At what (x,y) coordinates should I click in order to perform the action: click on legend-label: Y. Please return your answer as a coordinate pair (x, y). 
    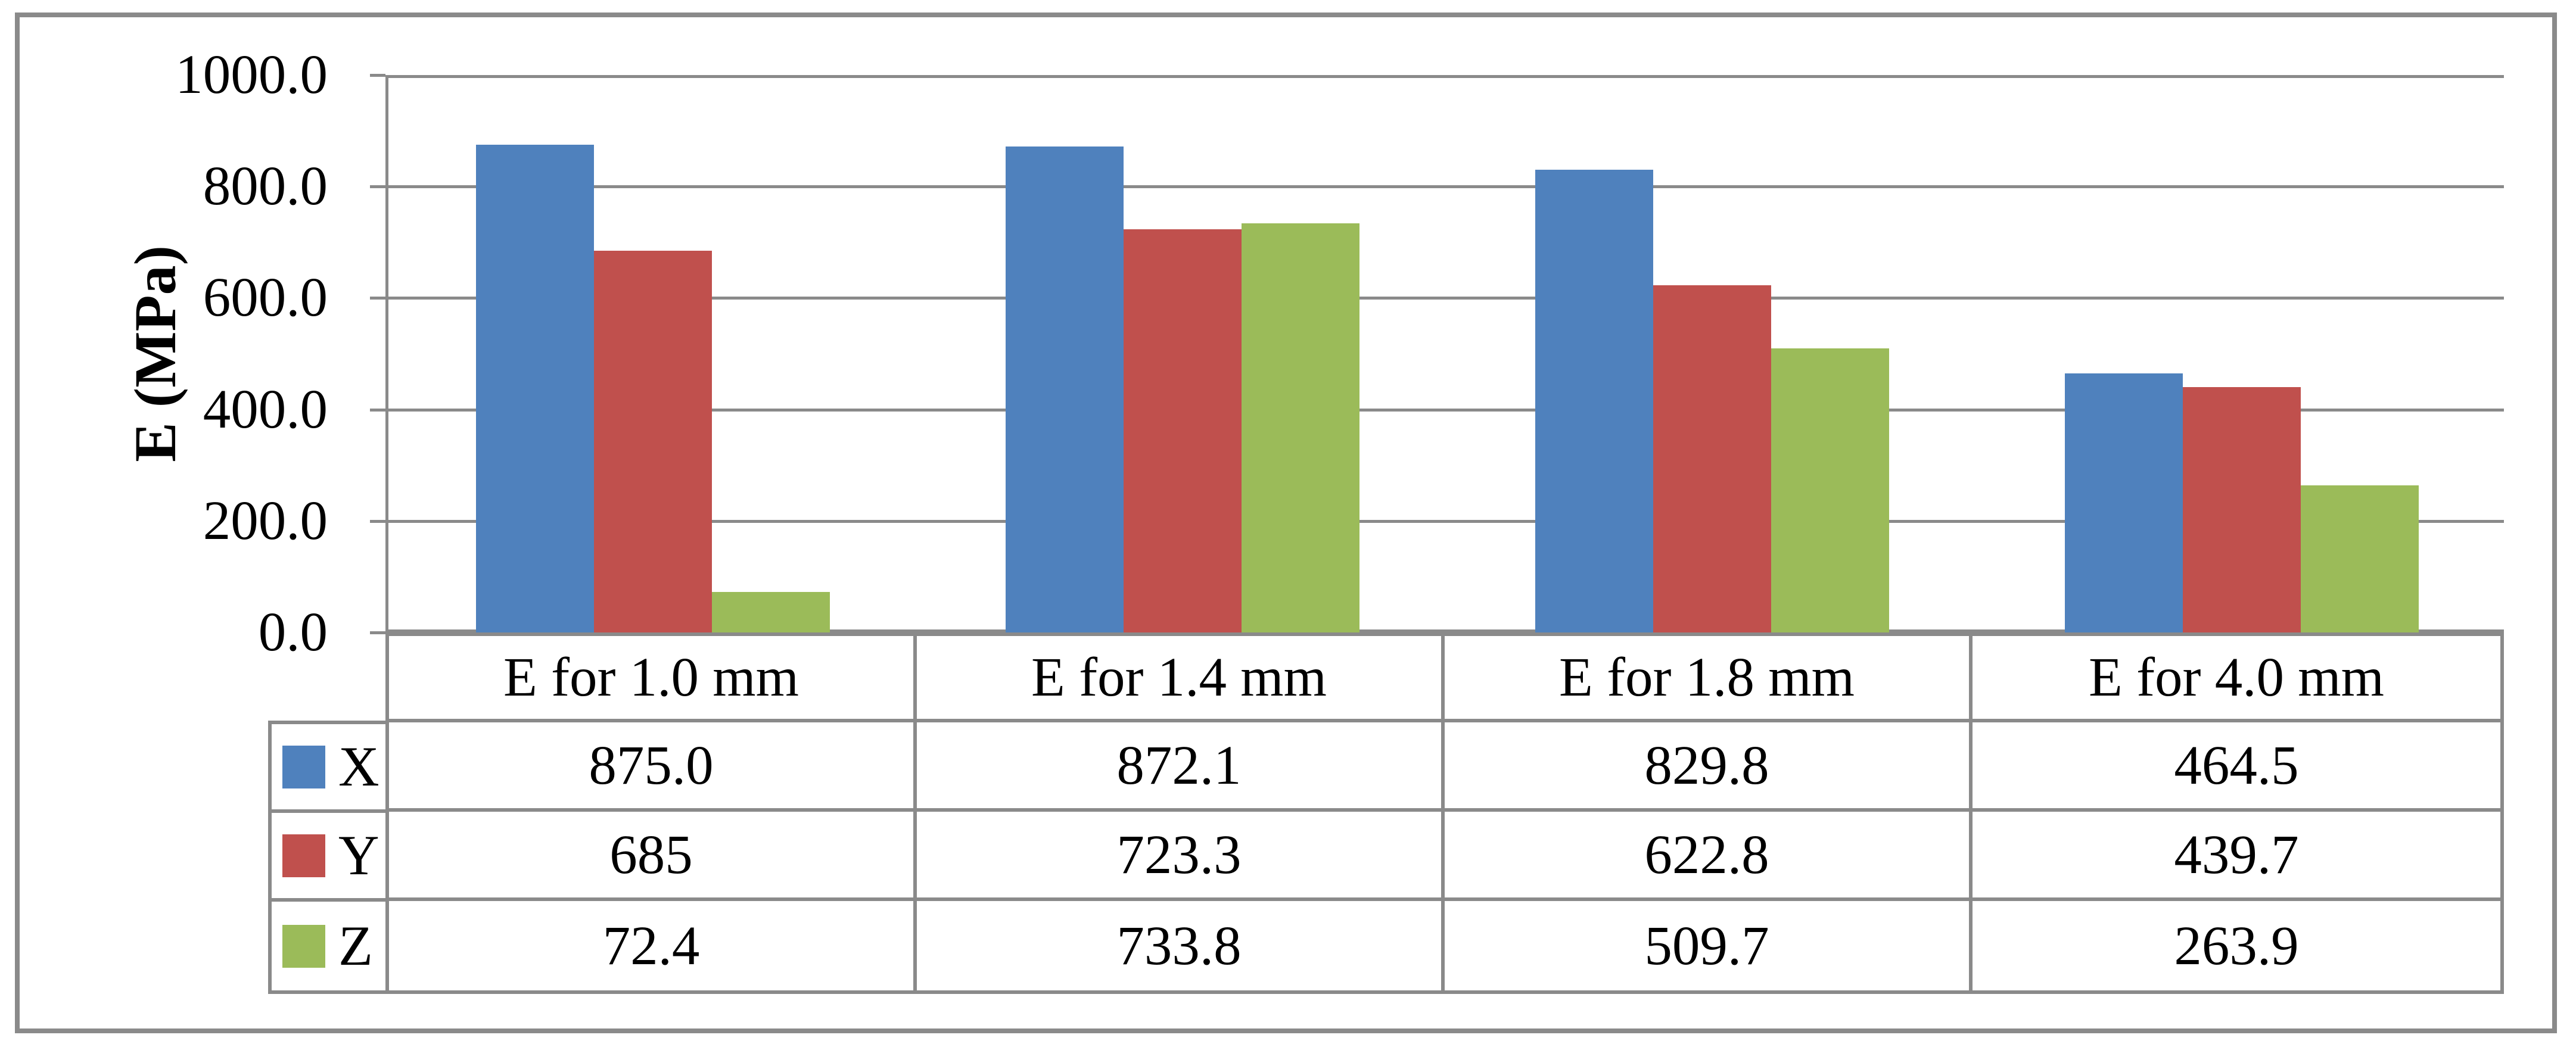
    Looking at the image, I should click on (358, 855).